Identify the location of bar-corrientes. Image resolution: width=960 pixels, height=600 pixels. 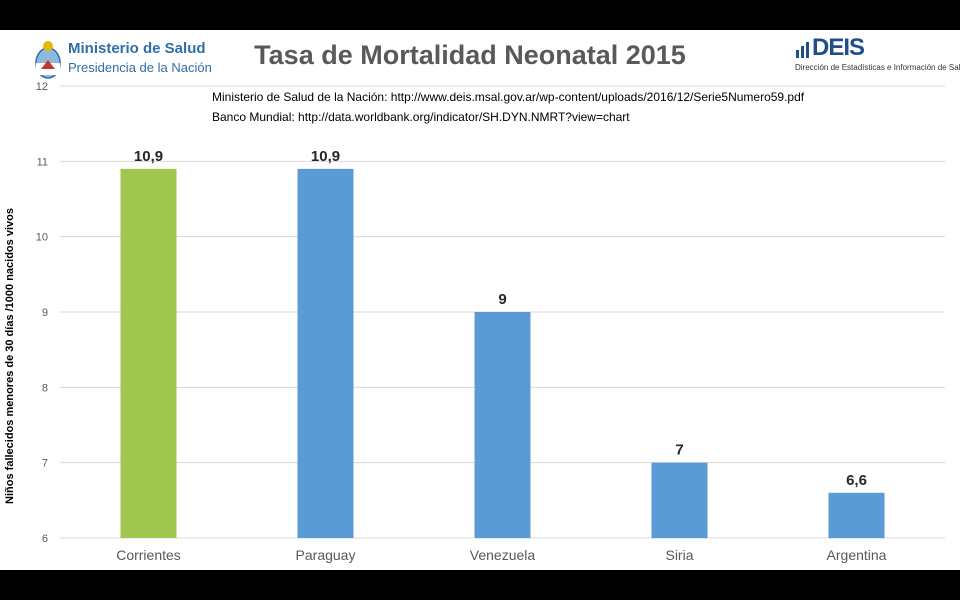
(148, 353).